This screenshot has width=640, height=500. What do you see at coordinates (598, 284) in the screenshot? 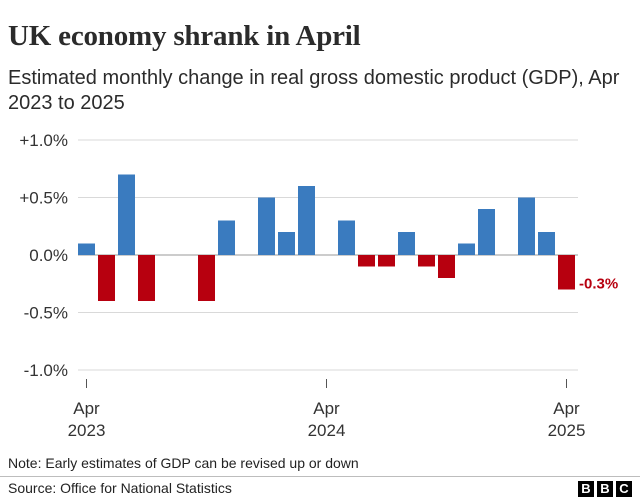
I see `data-label-latest: -0.3%` at bounding box center [598, 284].